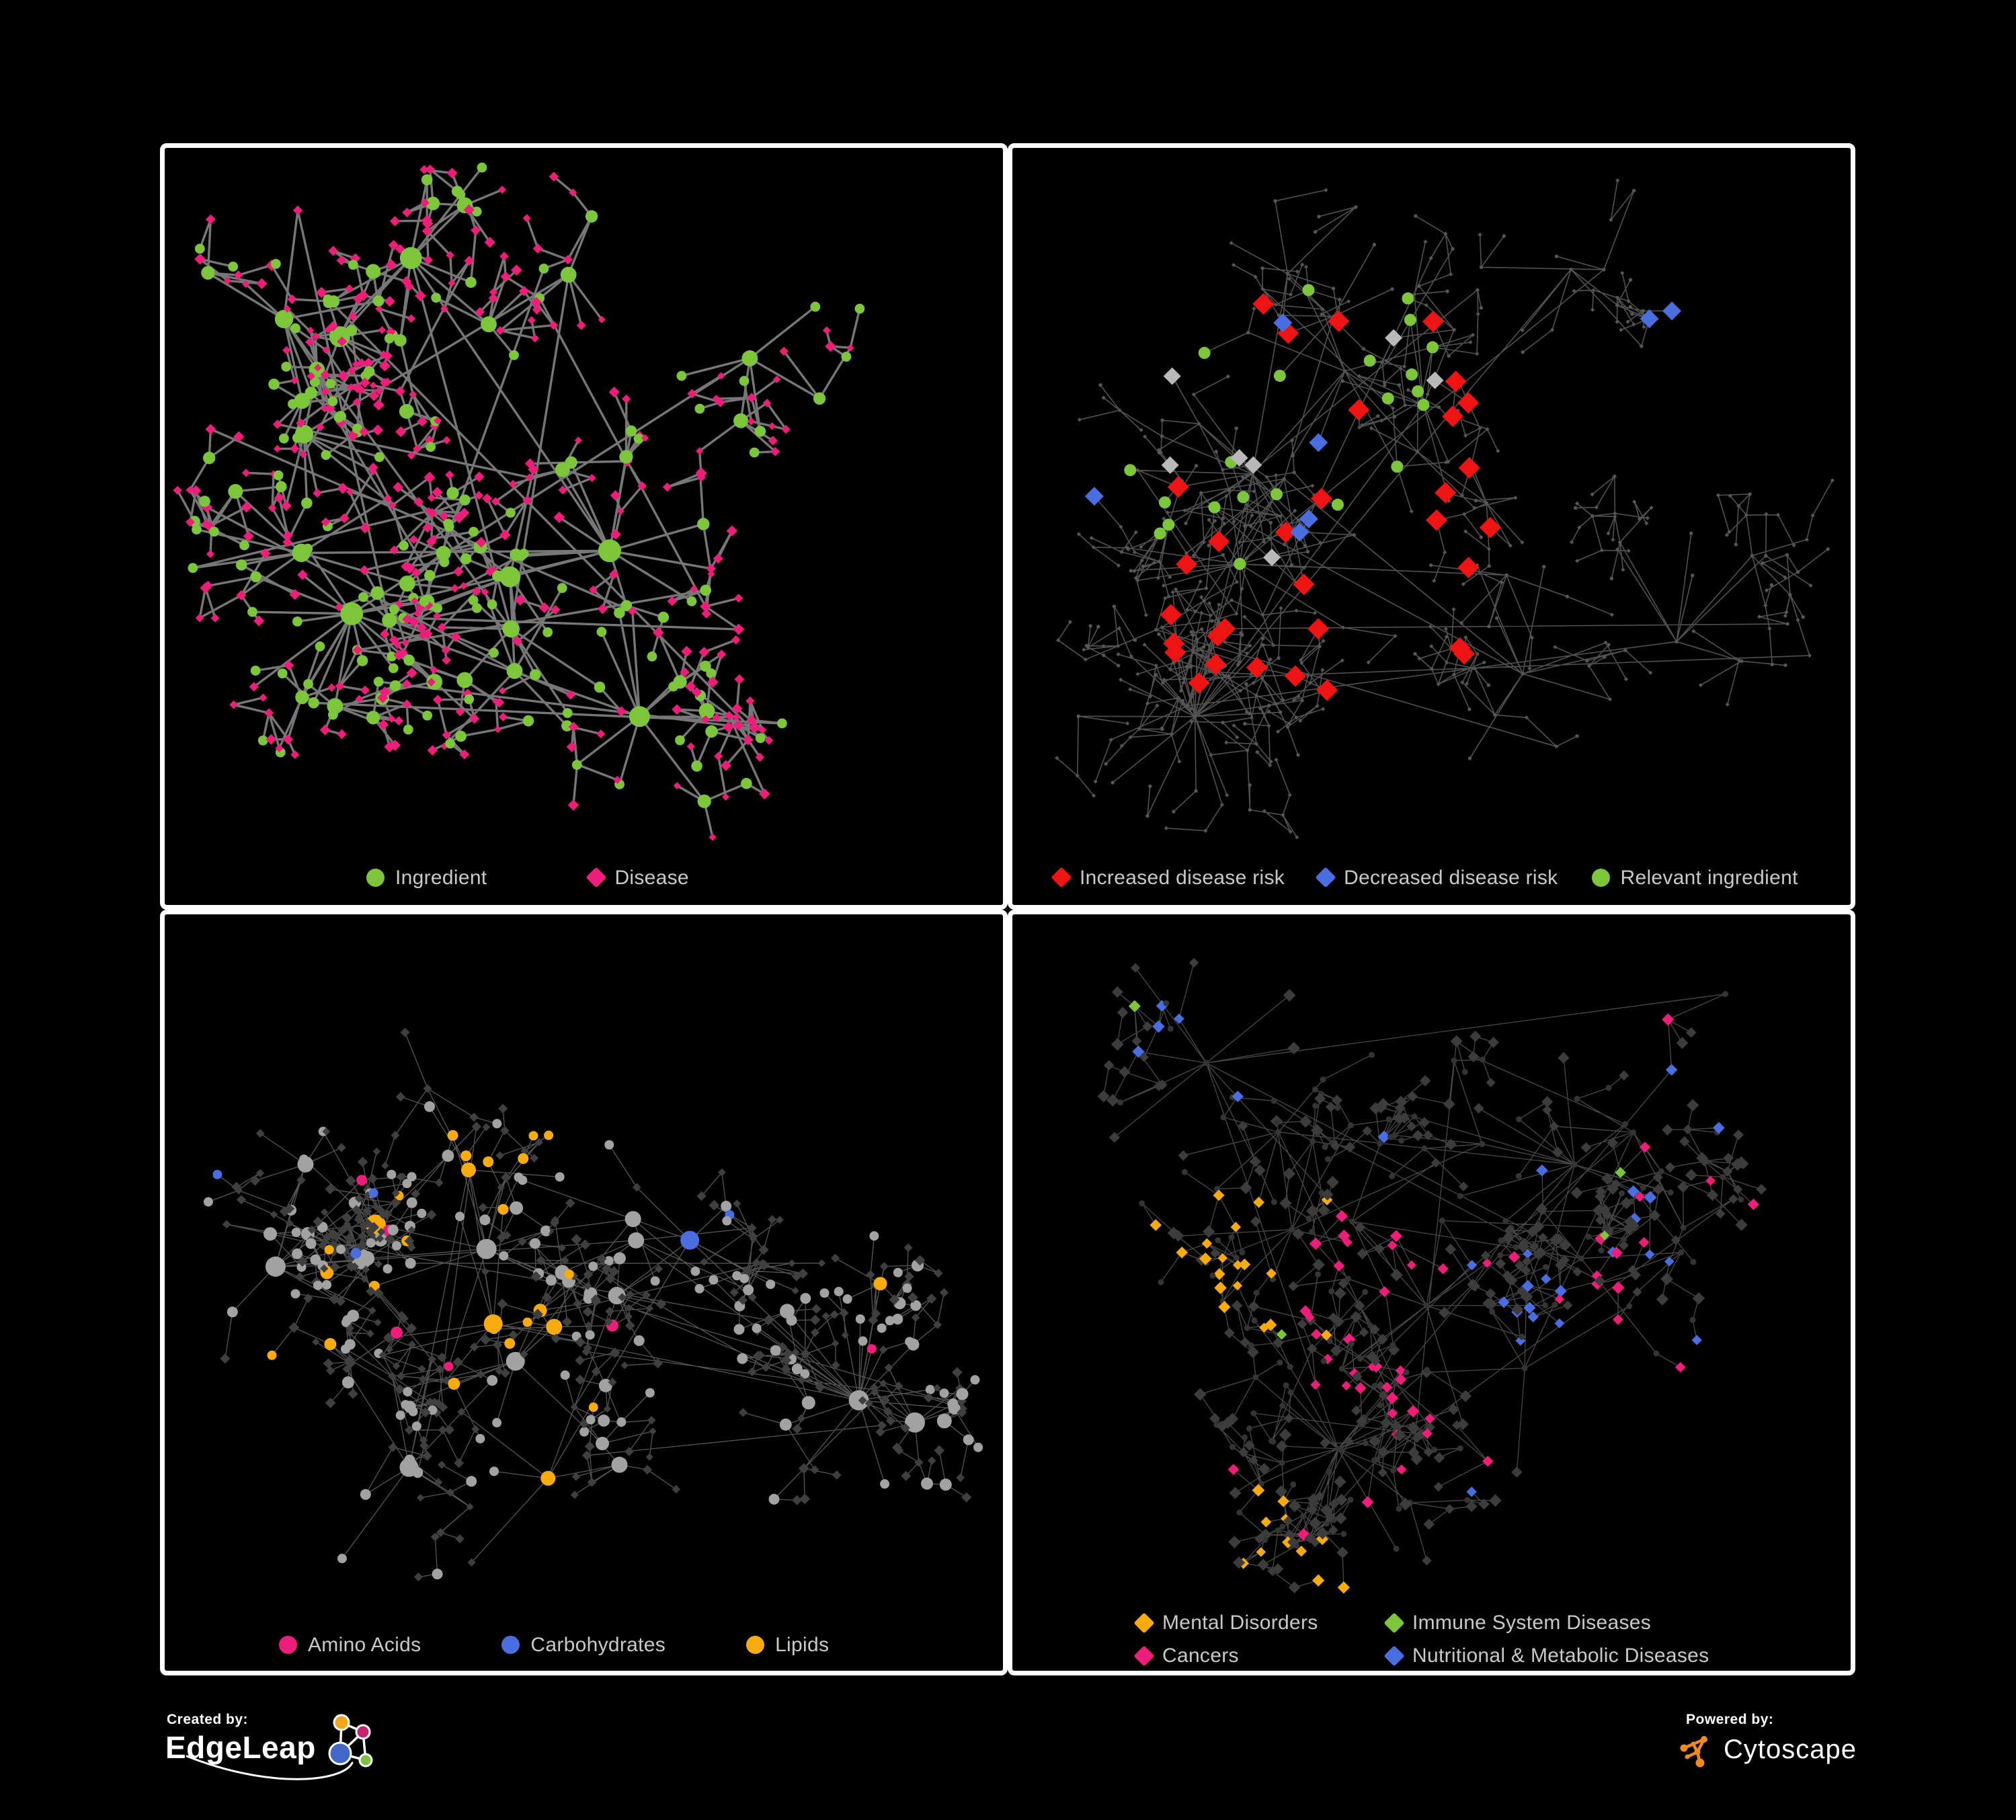 The width and height of the screenshot is (2016, 1820). What do you see at coordinates (510, 1645) in the screenshot?
I see `carbohydrates-circle-marker` at bounding box center [510, 1645].